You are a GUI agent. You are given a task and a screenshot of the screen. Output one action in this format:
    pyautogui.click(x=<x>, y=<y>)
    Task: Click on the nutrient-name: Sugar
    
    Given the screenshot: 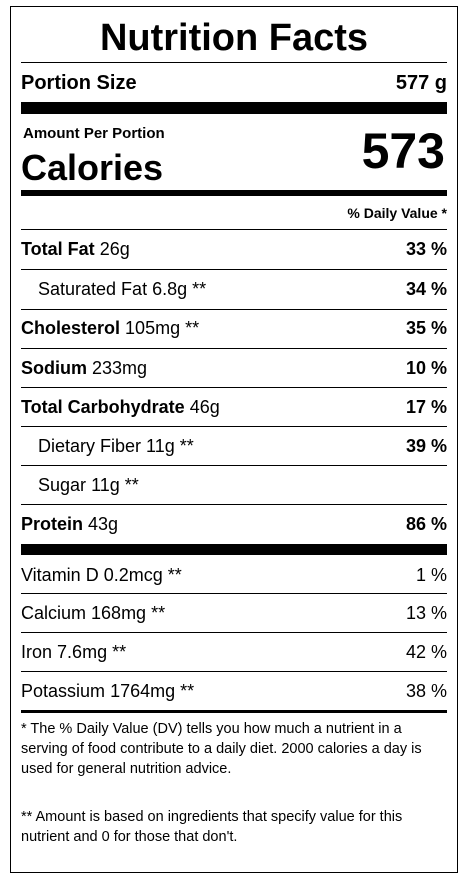 What is the action you would take?
    pyautogui.click(x=62, y=484)
    